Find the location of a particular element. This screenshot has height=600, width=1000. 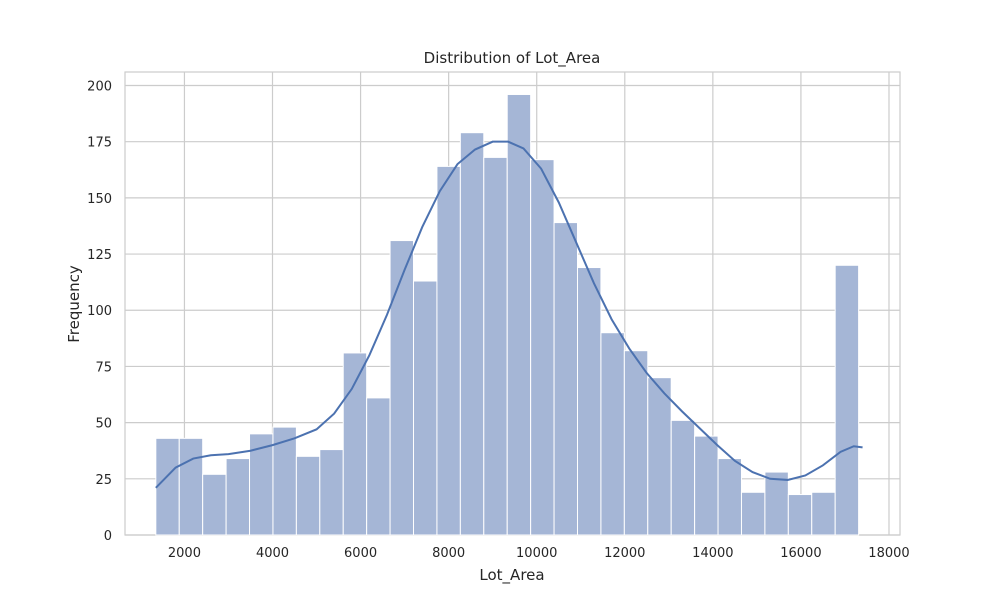

y-tick-label: 25 is located at coordinates (103, 480).